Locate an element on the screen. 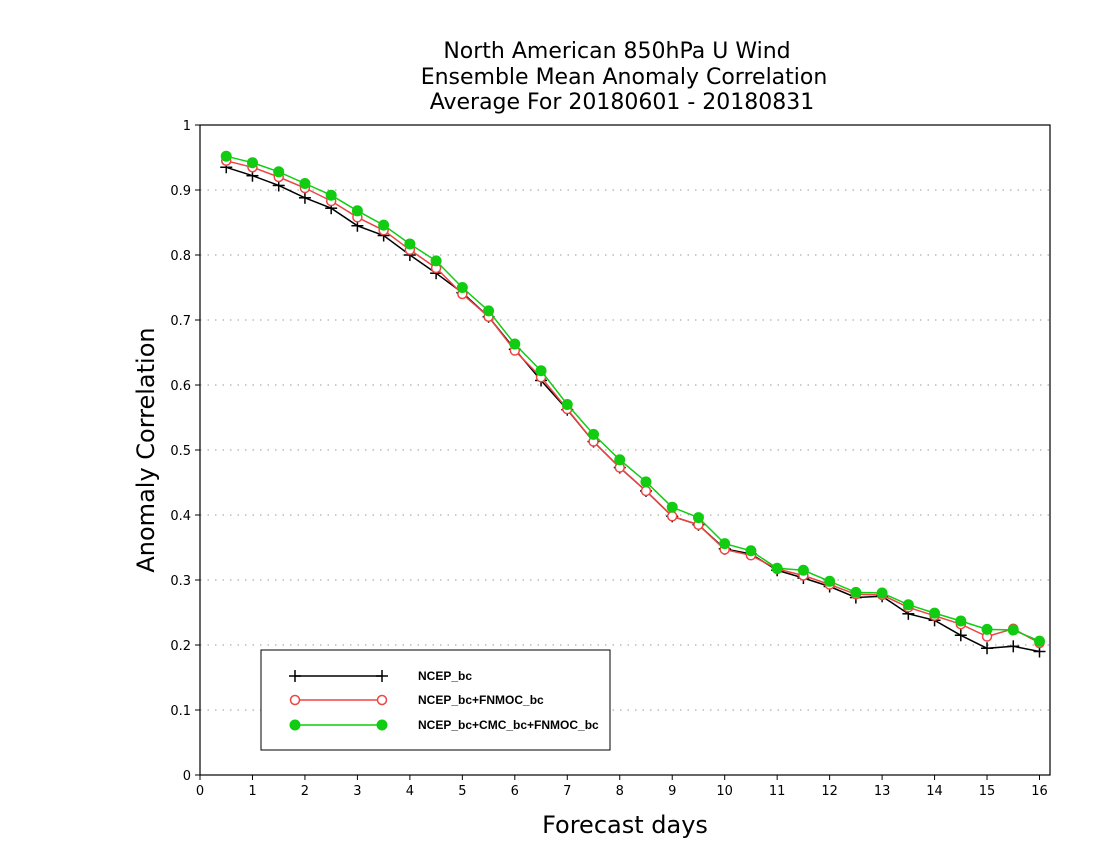  x-tick-label: 8 is located at coordinates (620, 791).